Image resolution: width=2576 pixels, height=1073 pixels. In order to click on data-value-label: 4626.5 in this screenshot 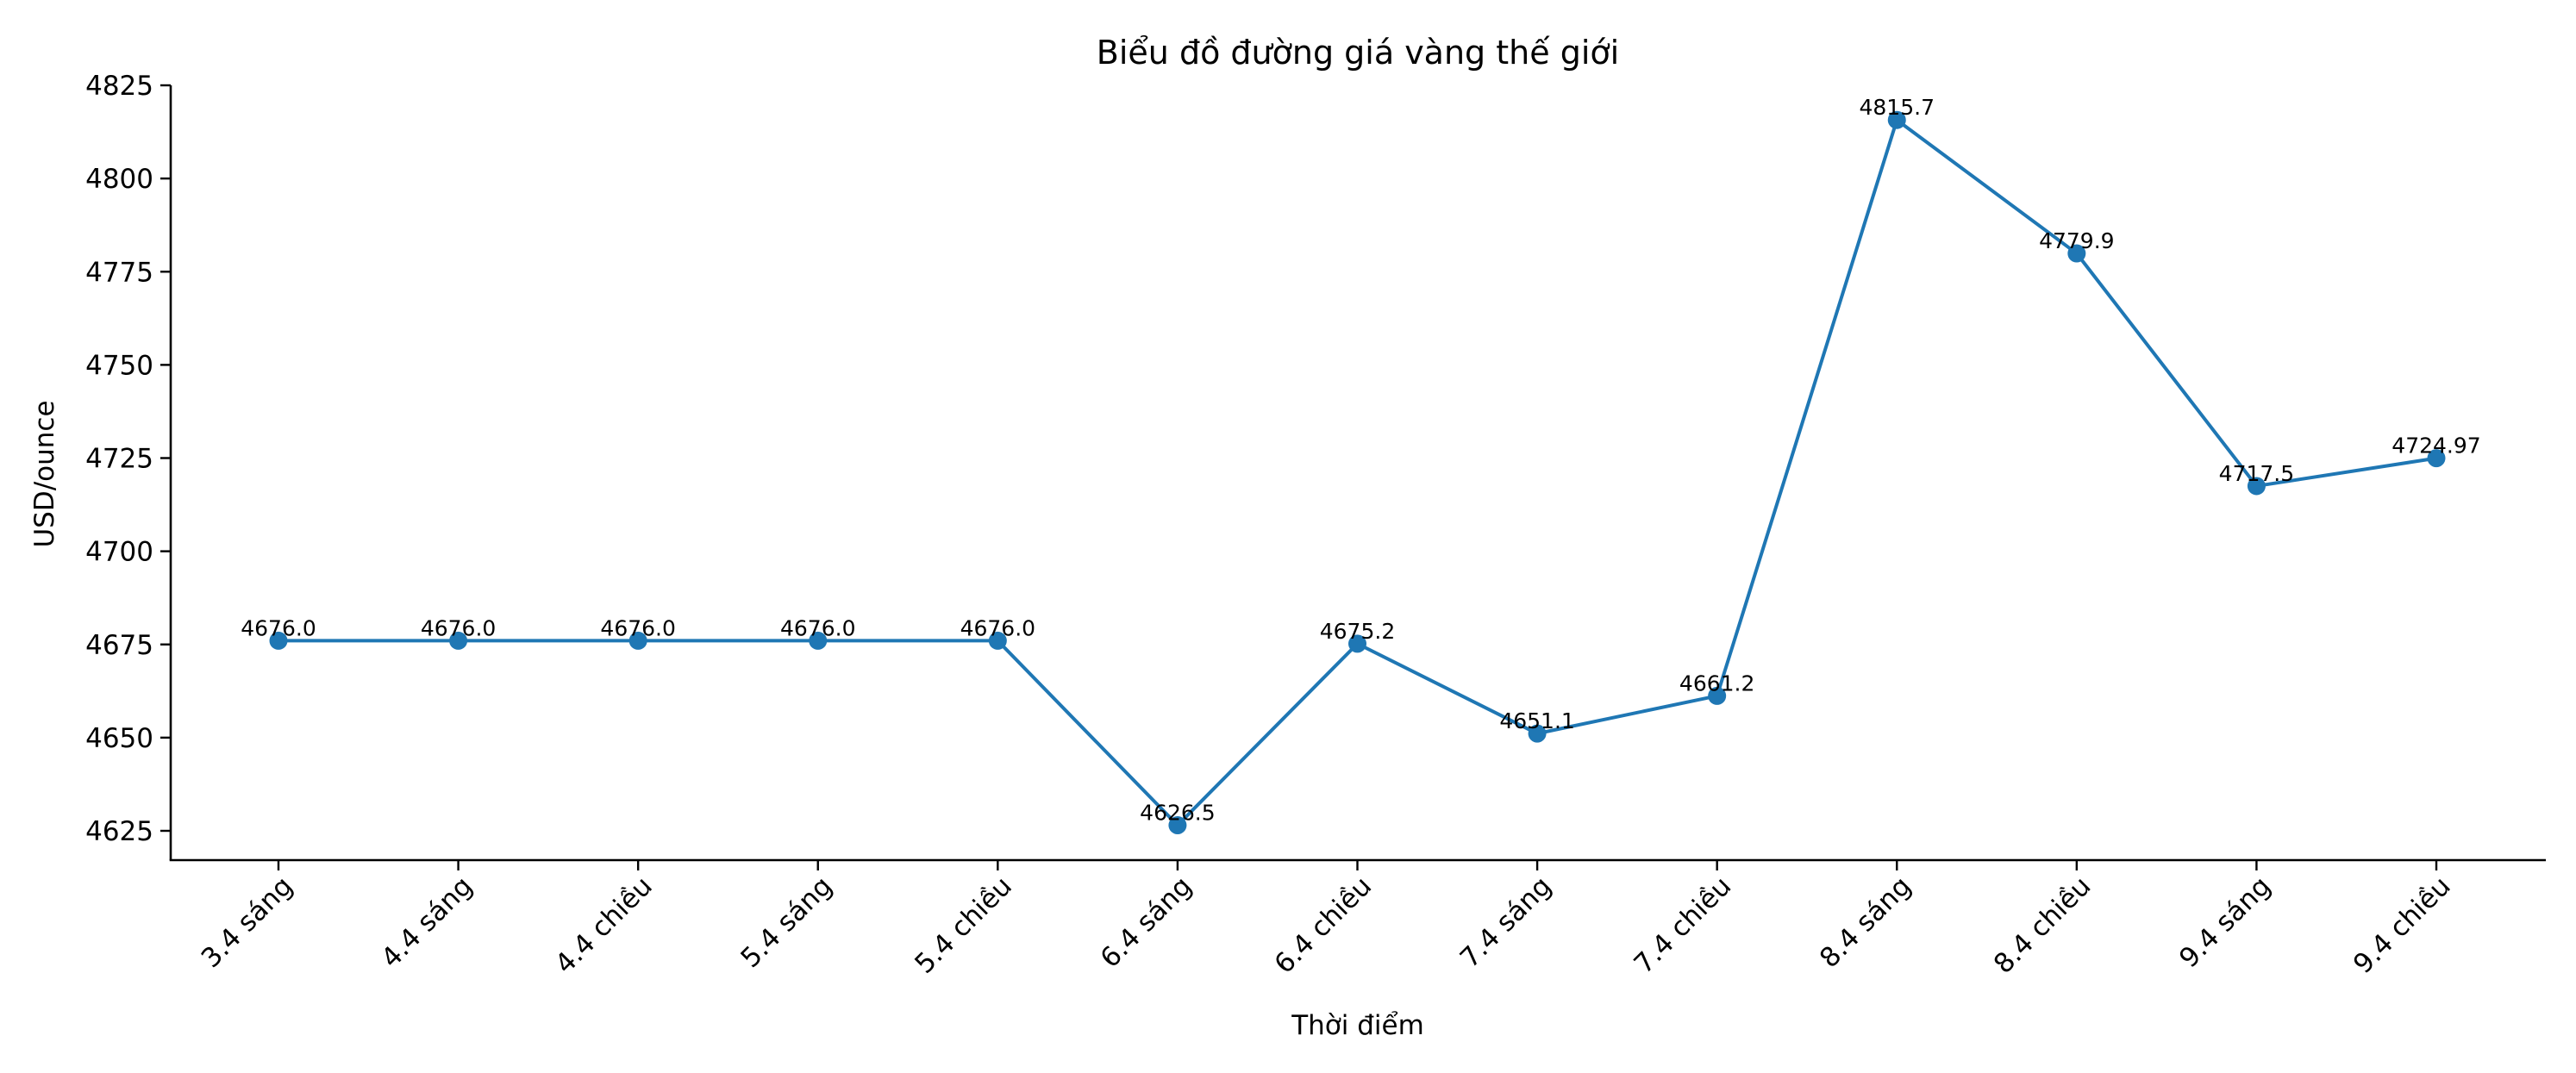, I will do `click(1177, 813)`.